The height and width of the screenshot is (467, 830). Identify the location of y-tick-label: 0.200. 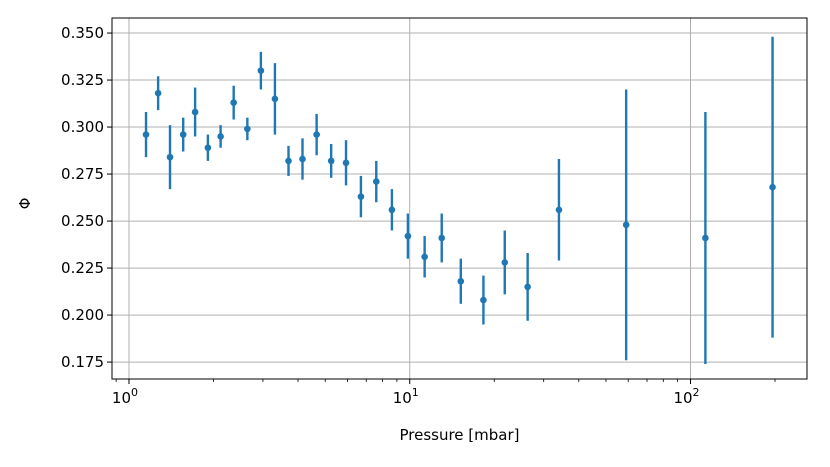
(82, 315).